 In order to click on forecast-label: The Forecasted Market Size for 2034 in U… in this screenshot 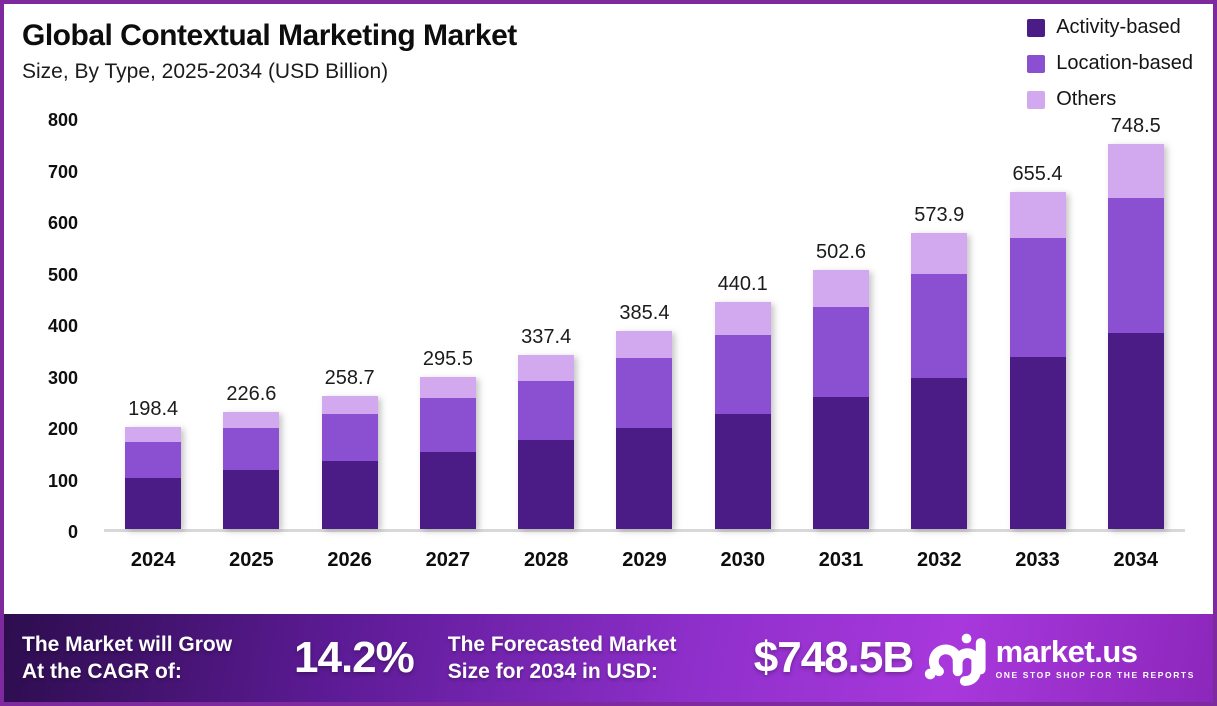, I will do `click(577, 658)`.